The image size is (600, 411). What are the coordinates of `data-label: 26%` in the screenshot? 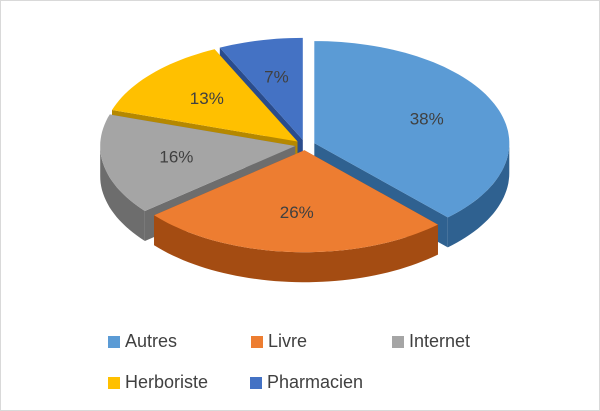 It's located at (297, 212).